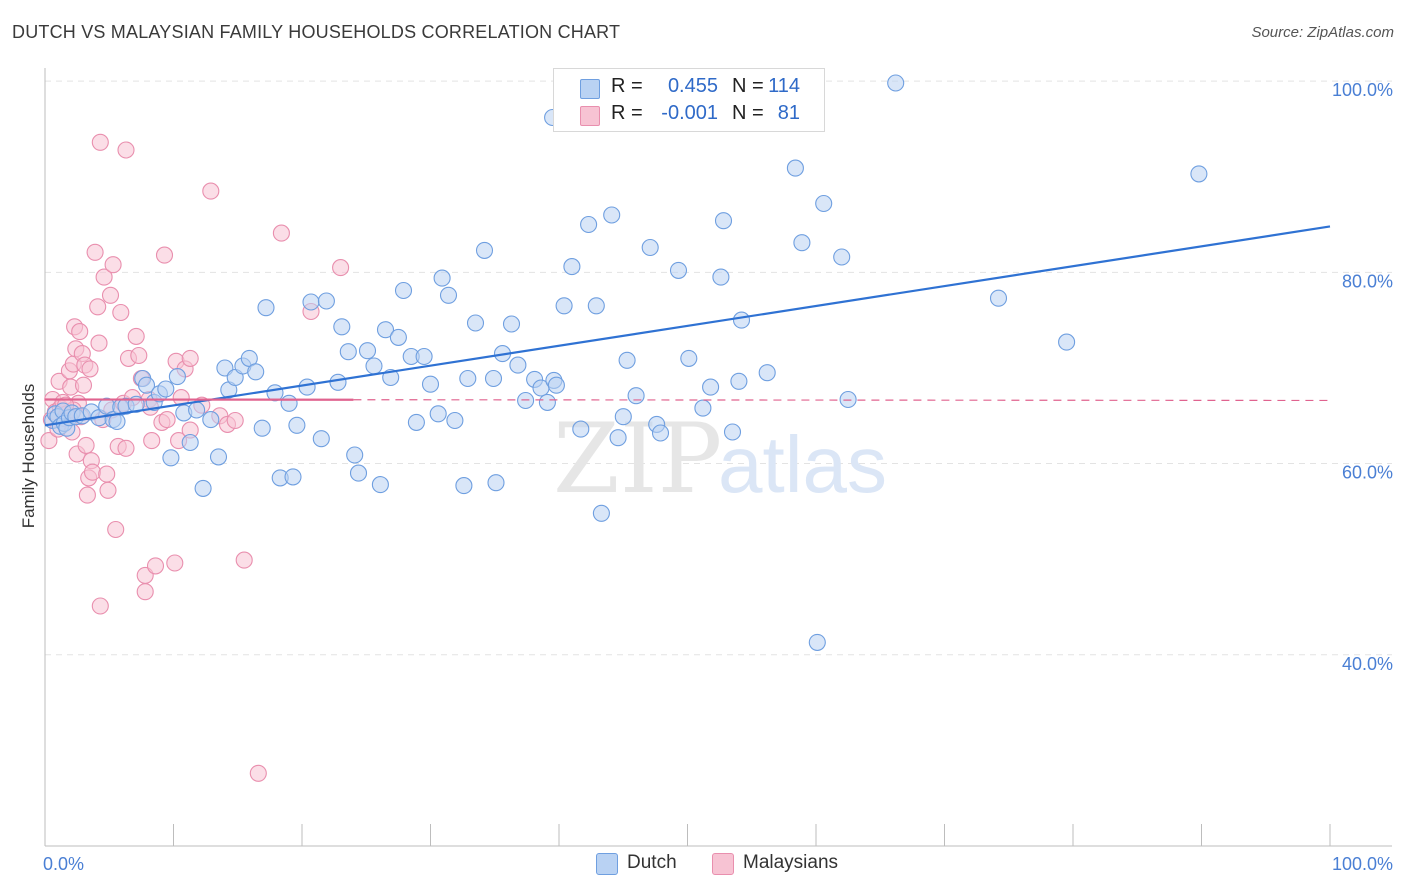  Describe the element at coordinates (637, 459) in the screenshot. I see `watermark-zip: ZIP` at that location.